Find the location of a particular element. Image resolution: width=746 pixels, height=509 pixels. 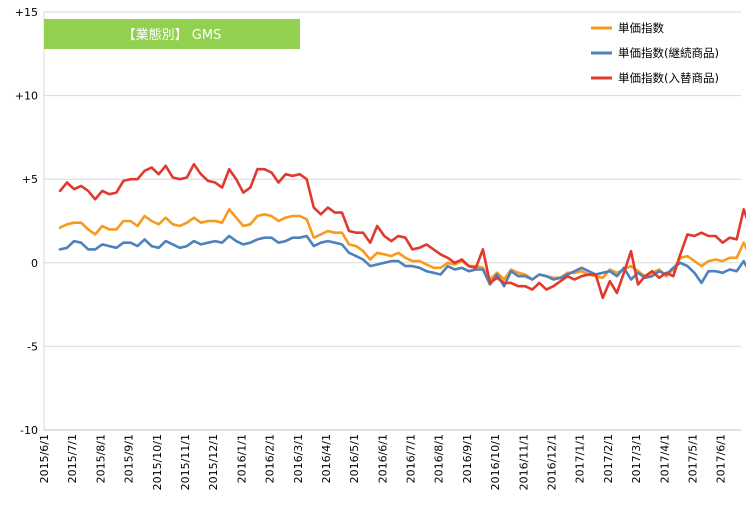

y-tick-label: -5 is located at coordinates (32, 346).